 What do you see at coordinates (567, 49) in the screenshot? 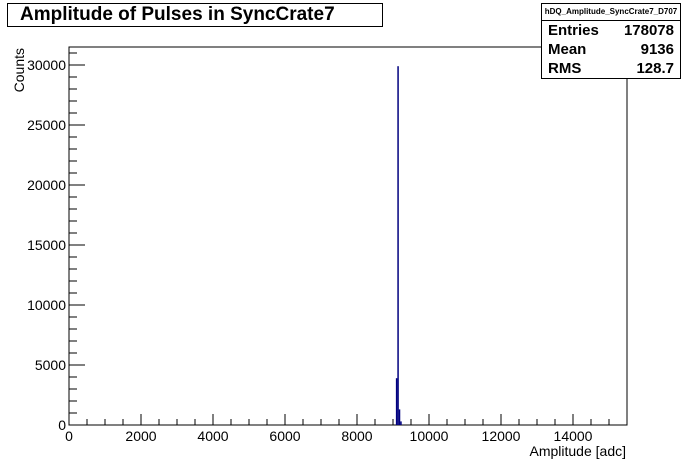
I see `stats-label: Mean` at bounding box center [567, 49].